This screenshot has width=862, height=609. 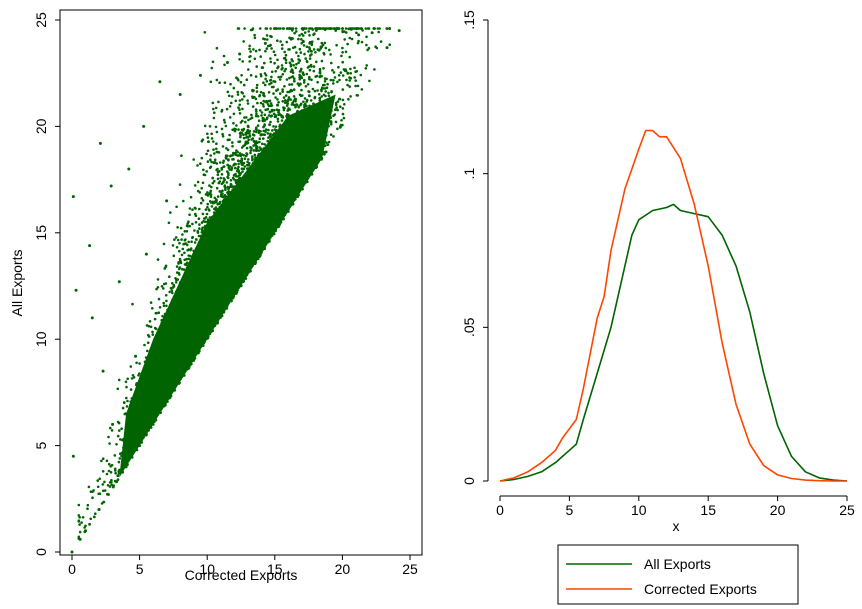 What do you see at coordinates (847, 510) in the screenshot?
I see `density-x-tick-label: 25` at bounding box center [847, 510].